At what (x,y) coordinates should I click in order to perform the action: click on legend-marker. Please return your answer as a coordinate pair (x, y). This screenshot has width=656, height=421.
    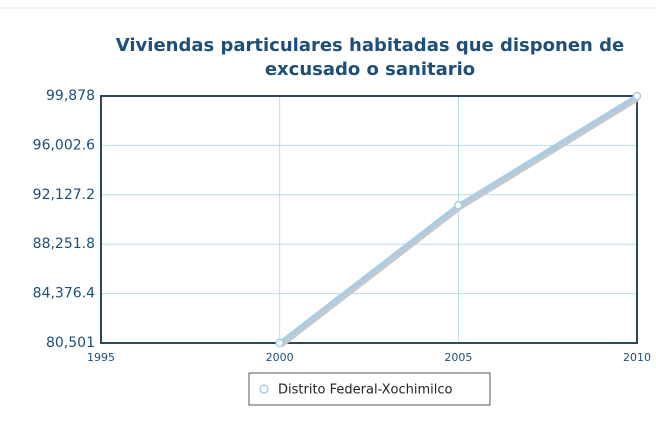
    Looking at the image, I should click on (264, 389).